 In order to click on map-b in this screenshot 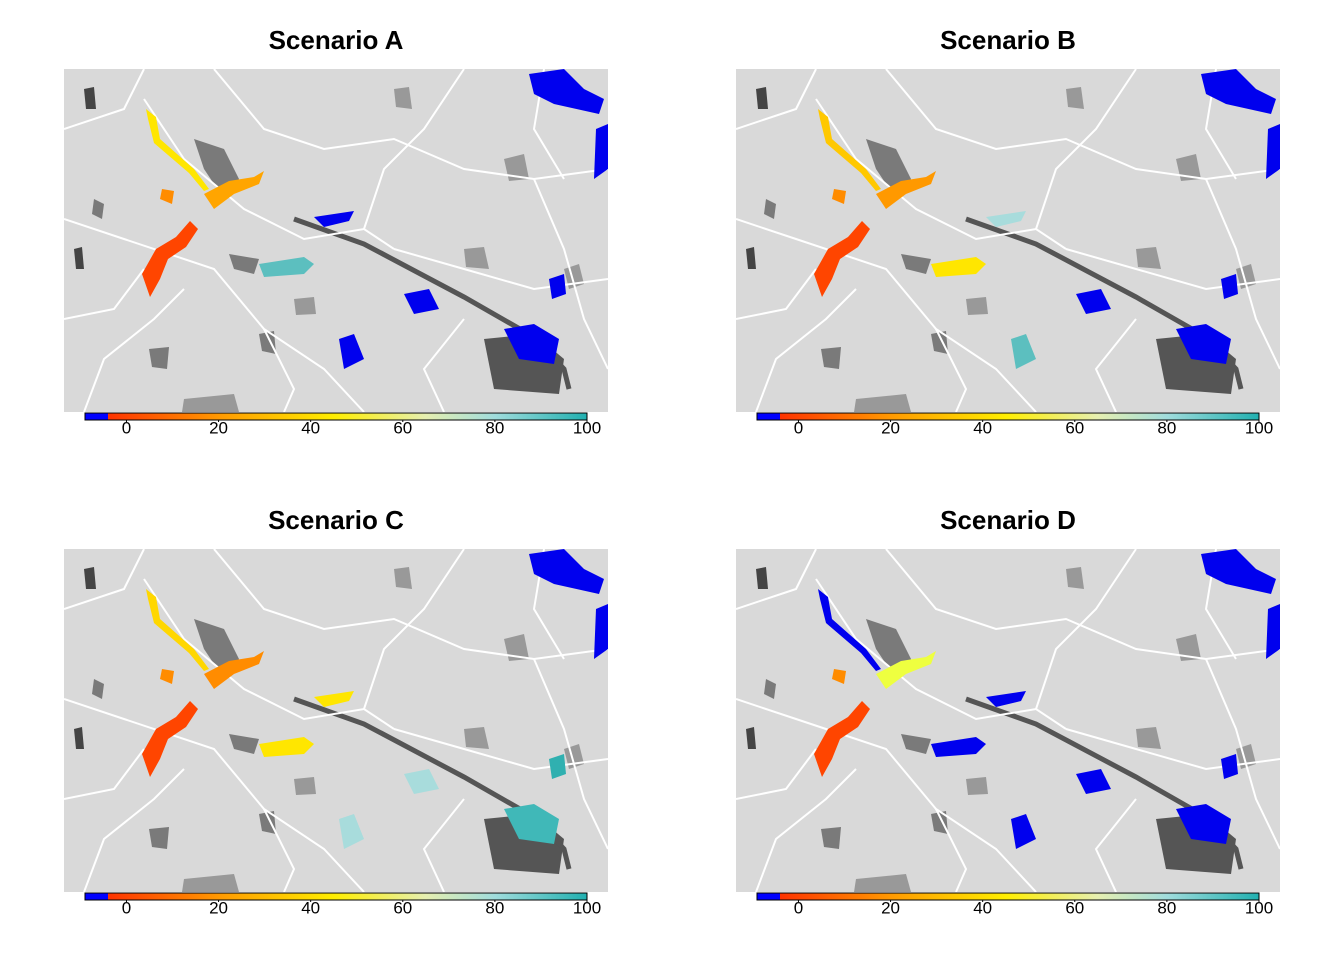, I will do `click(1008, 240)`.